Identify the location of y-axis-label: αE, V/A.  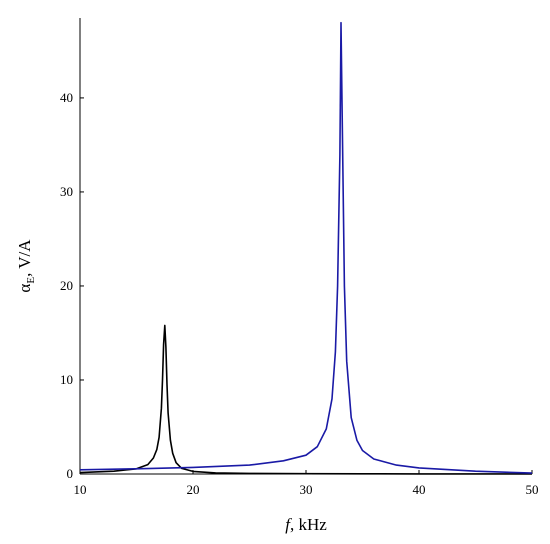
(26, 266).